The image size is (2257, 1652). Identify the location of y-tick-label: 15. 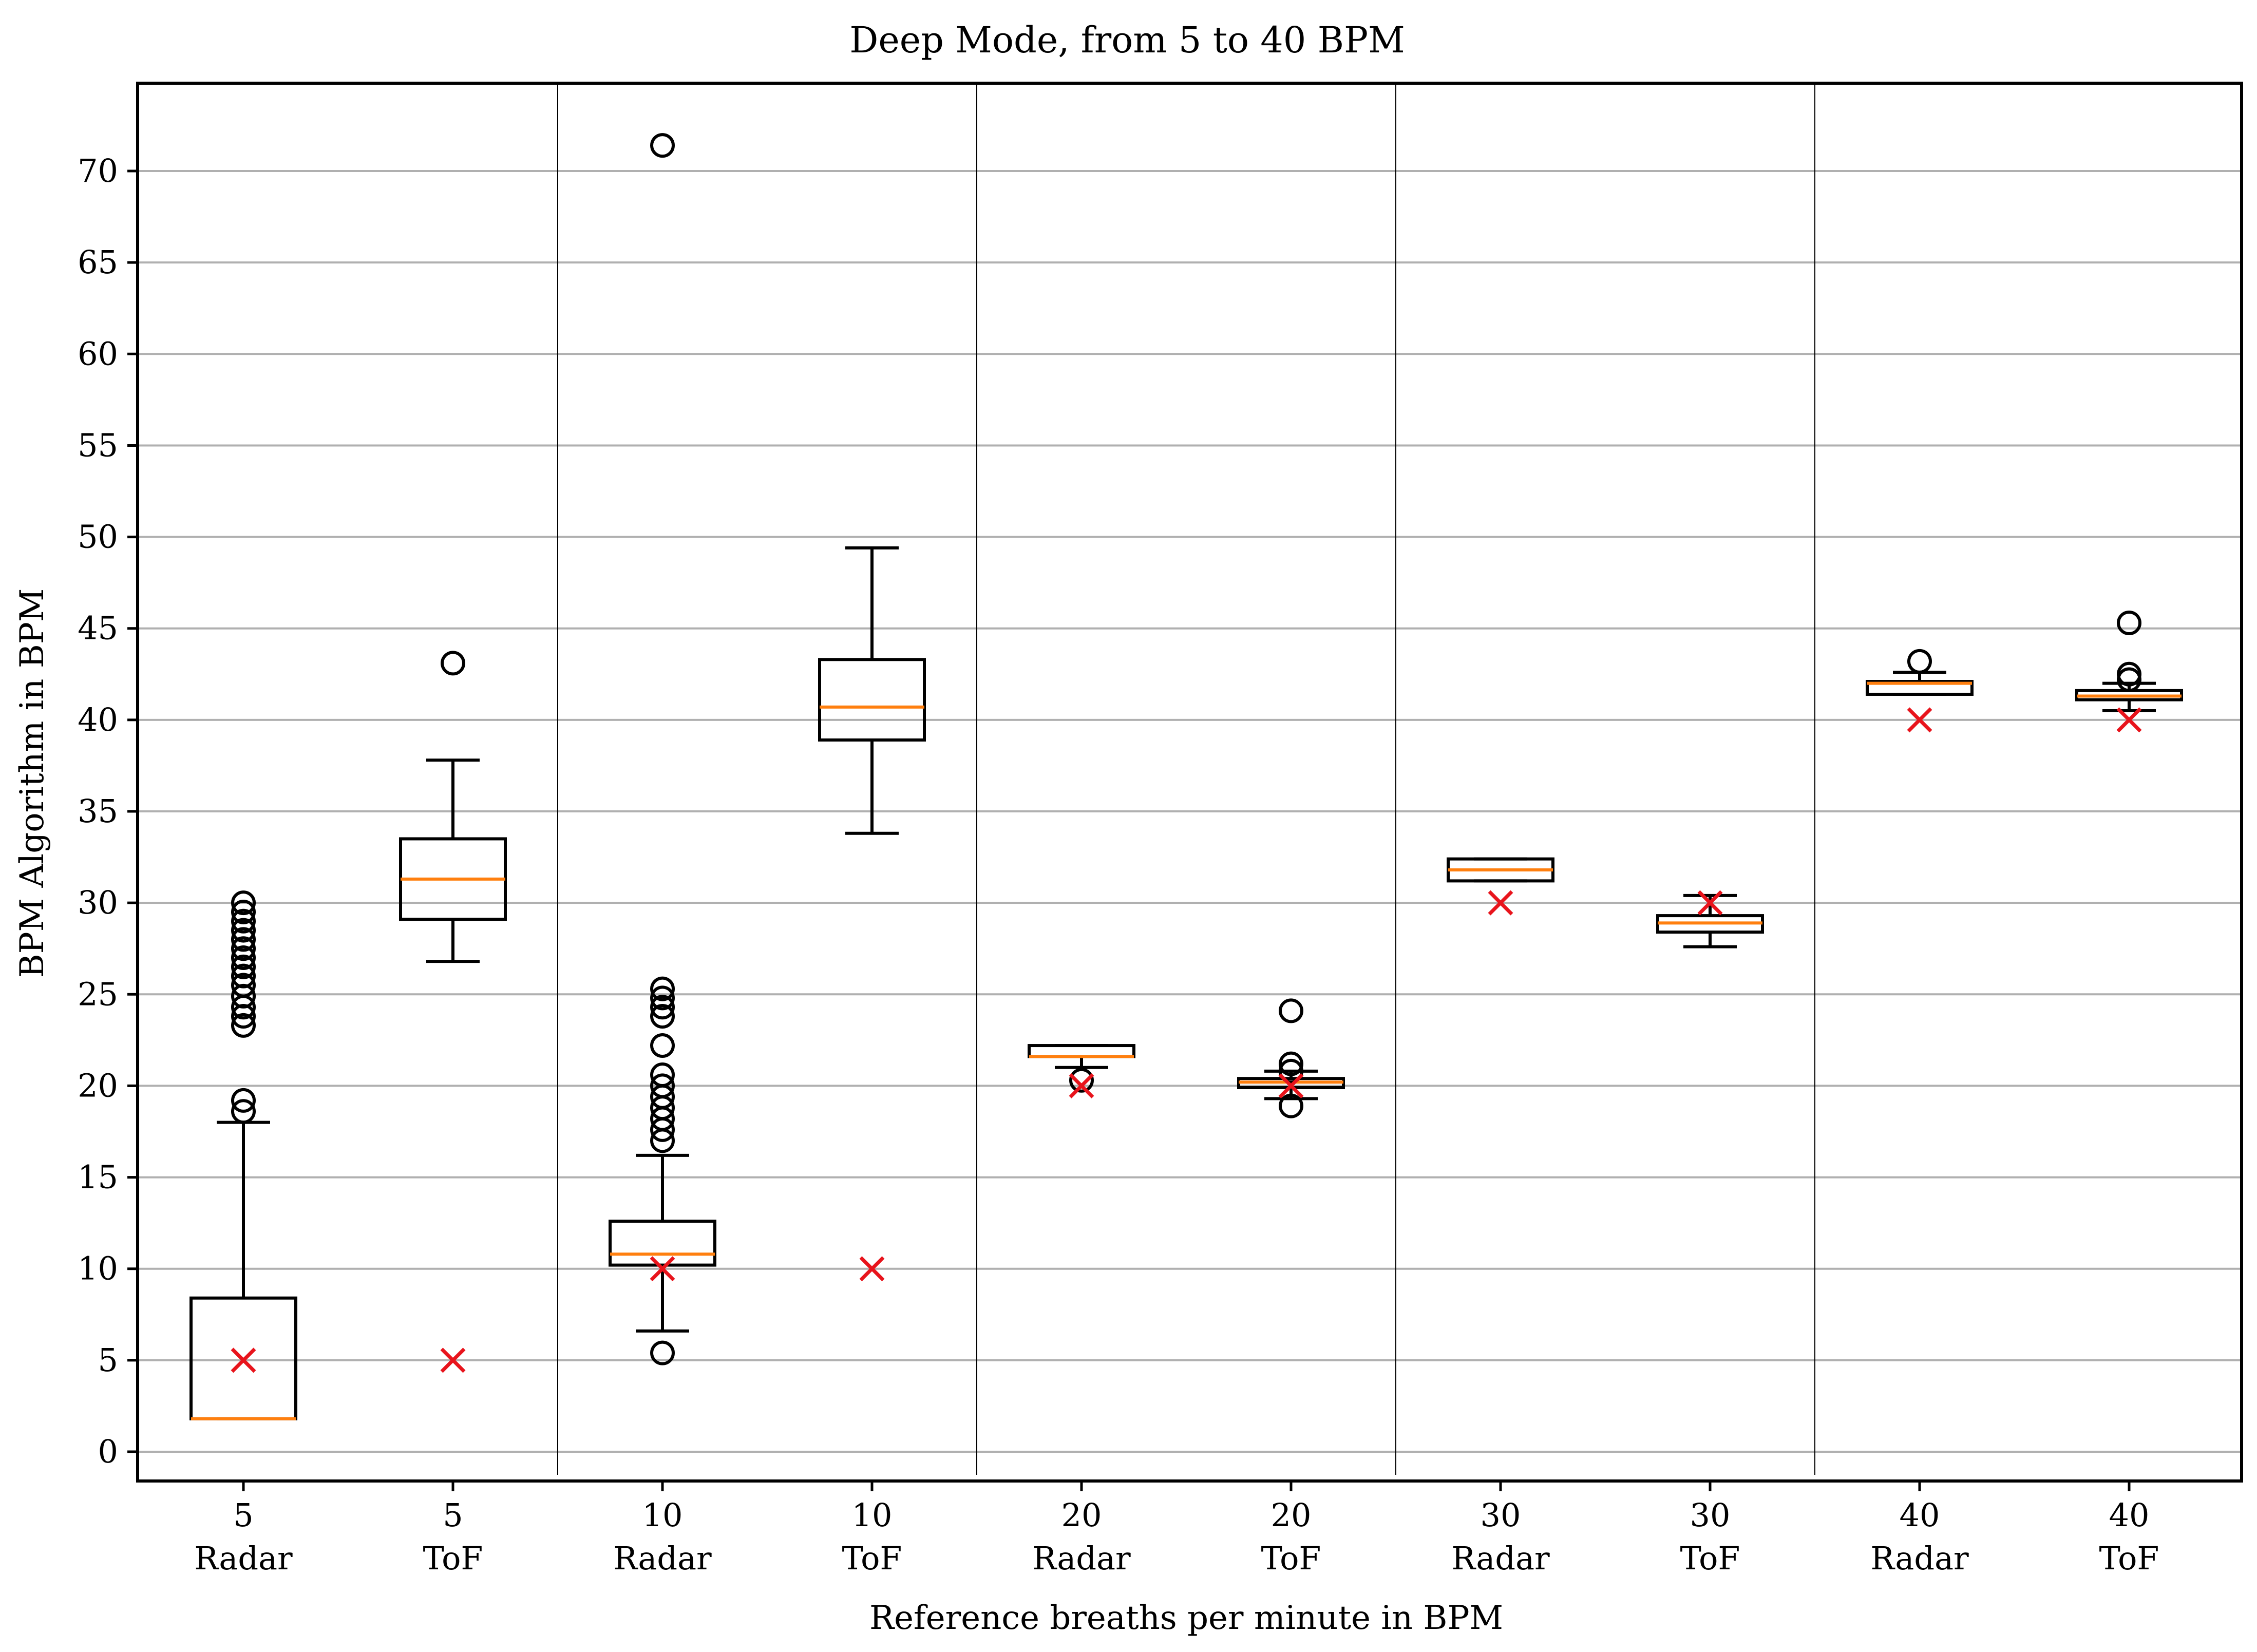
(98, 1177).